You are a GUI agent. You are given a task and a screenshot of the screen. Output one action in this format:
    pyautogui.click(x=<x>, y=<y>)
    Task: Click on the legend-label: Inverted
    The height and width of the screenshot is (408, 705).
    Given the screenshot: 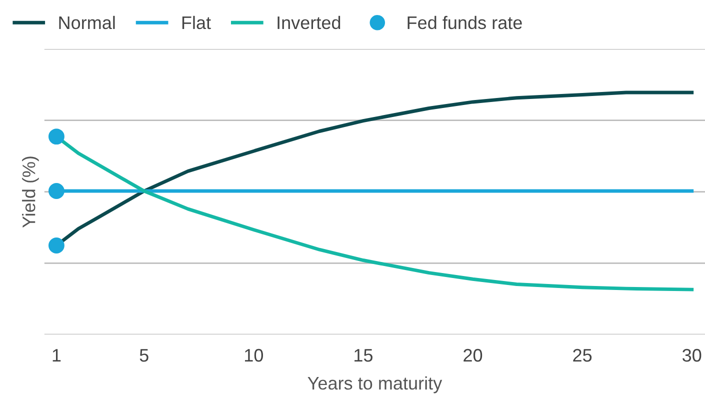 What is the action you would take?
    pyautogui.click(x=309, y=23)
    